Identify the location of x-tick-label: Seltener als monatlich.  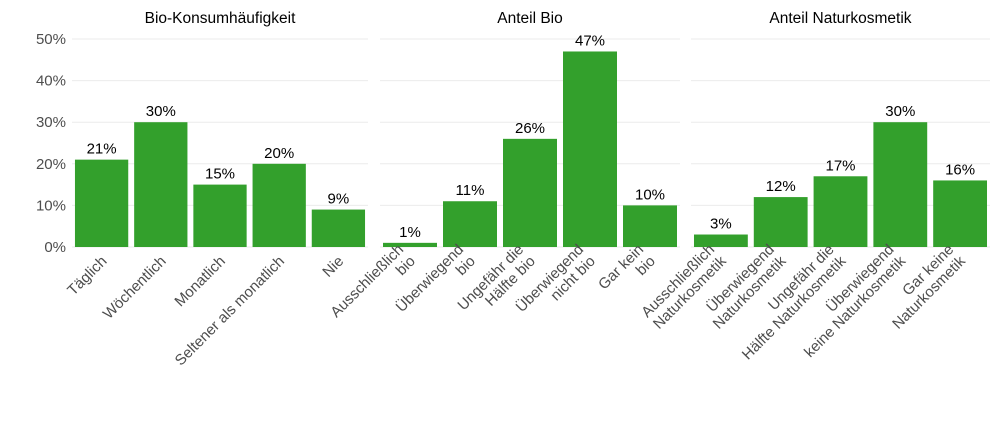
(230, 311).